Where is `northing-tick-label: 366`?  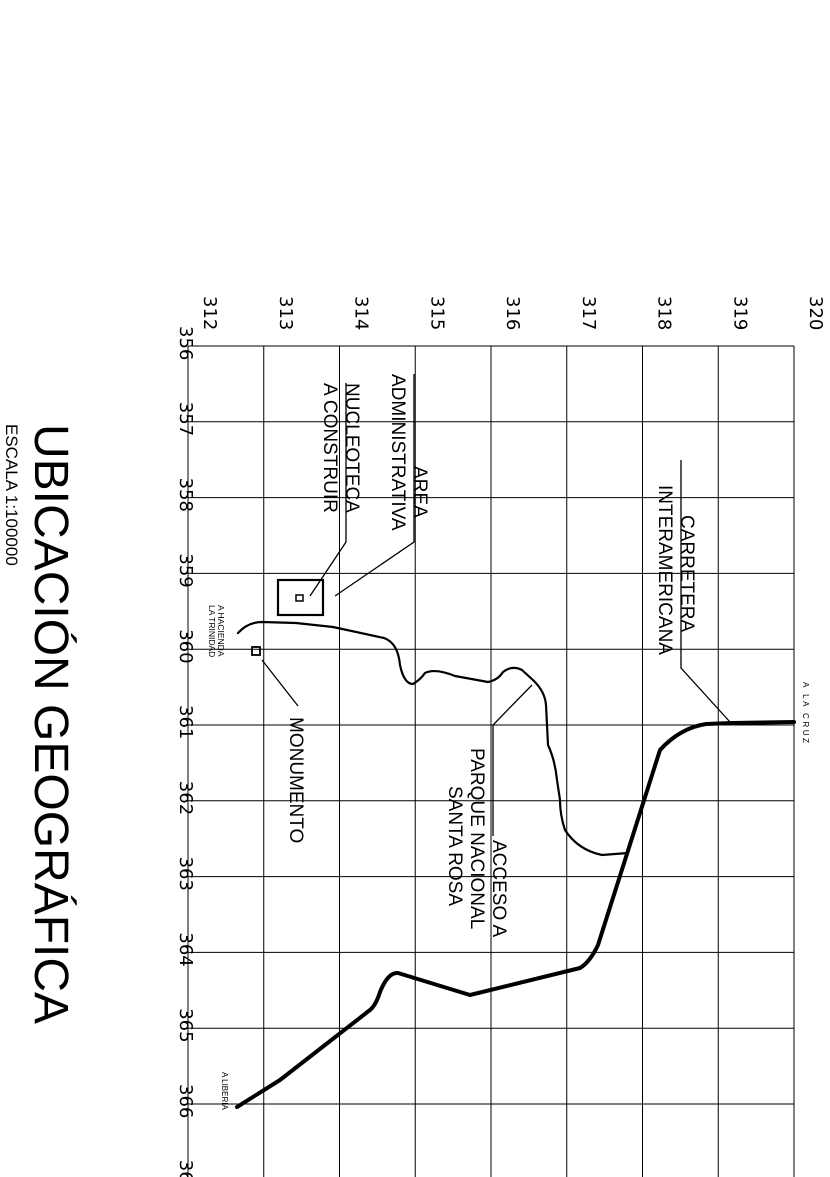 northing-tick-label: 366 is located at coordinates (185, 1101).